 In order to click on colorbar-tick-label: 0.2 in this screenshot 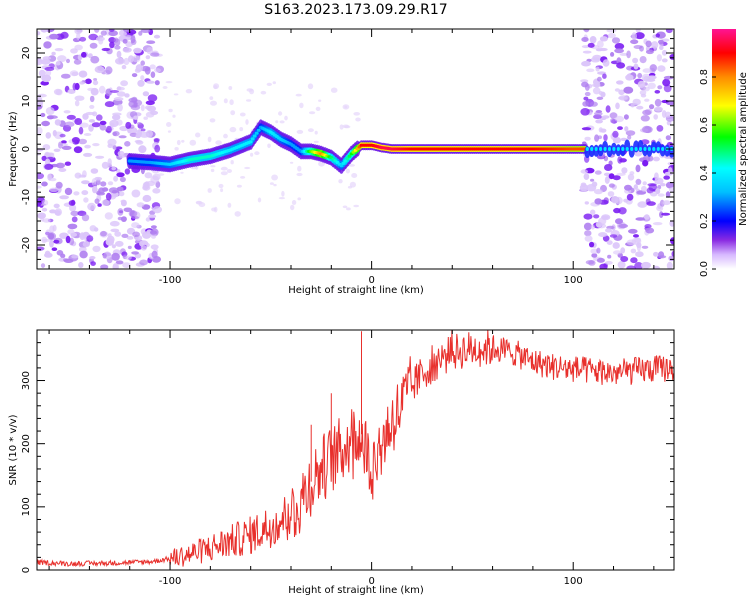, I will do `click(704, 221)`.